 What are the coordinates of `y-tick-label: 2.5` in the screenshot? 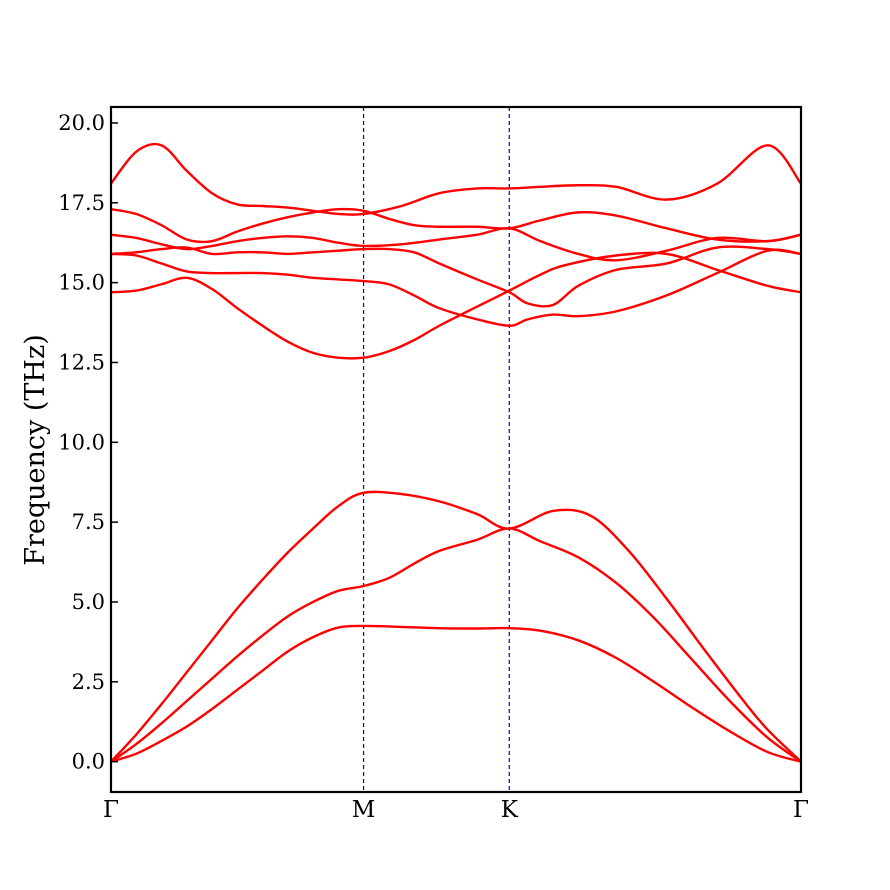 It's located at (88, 682).